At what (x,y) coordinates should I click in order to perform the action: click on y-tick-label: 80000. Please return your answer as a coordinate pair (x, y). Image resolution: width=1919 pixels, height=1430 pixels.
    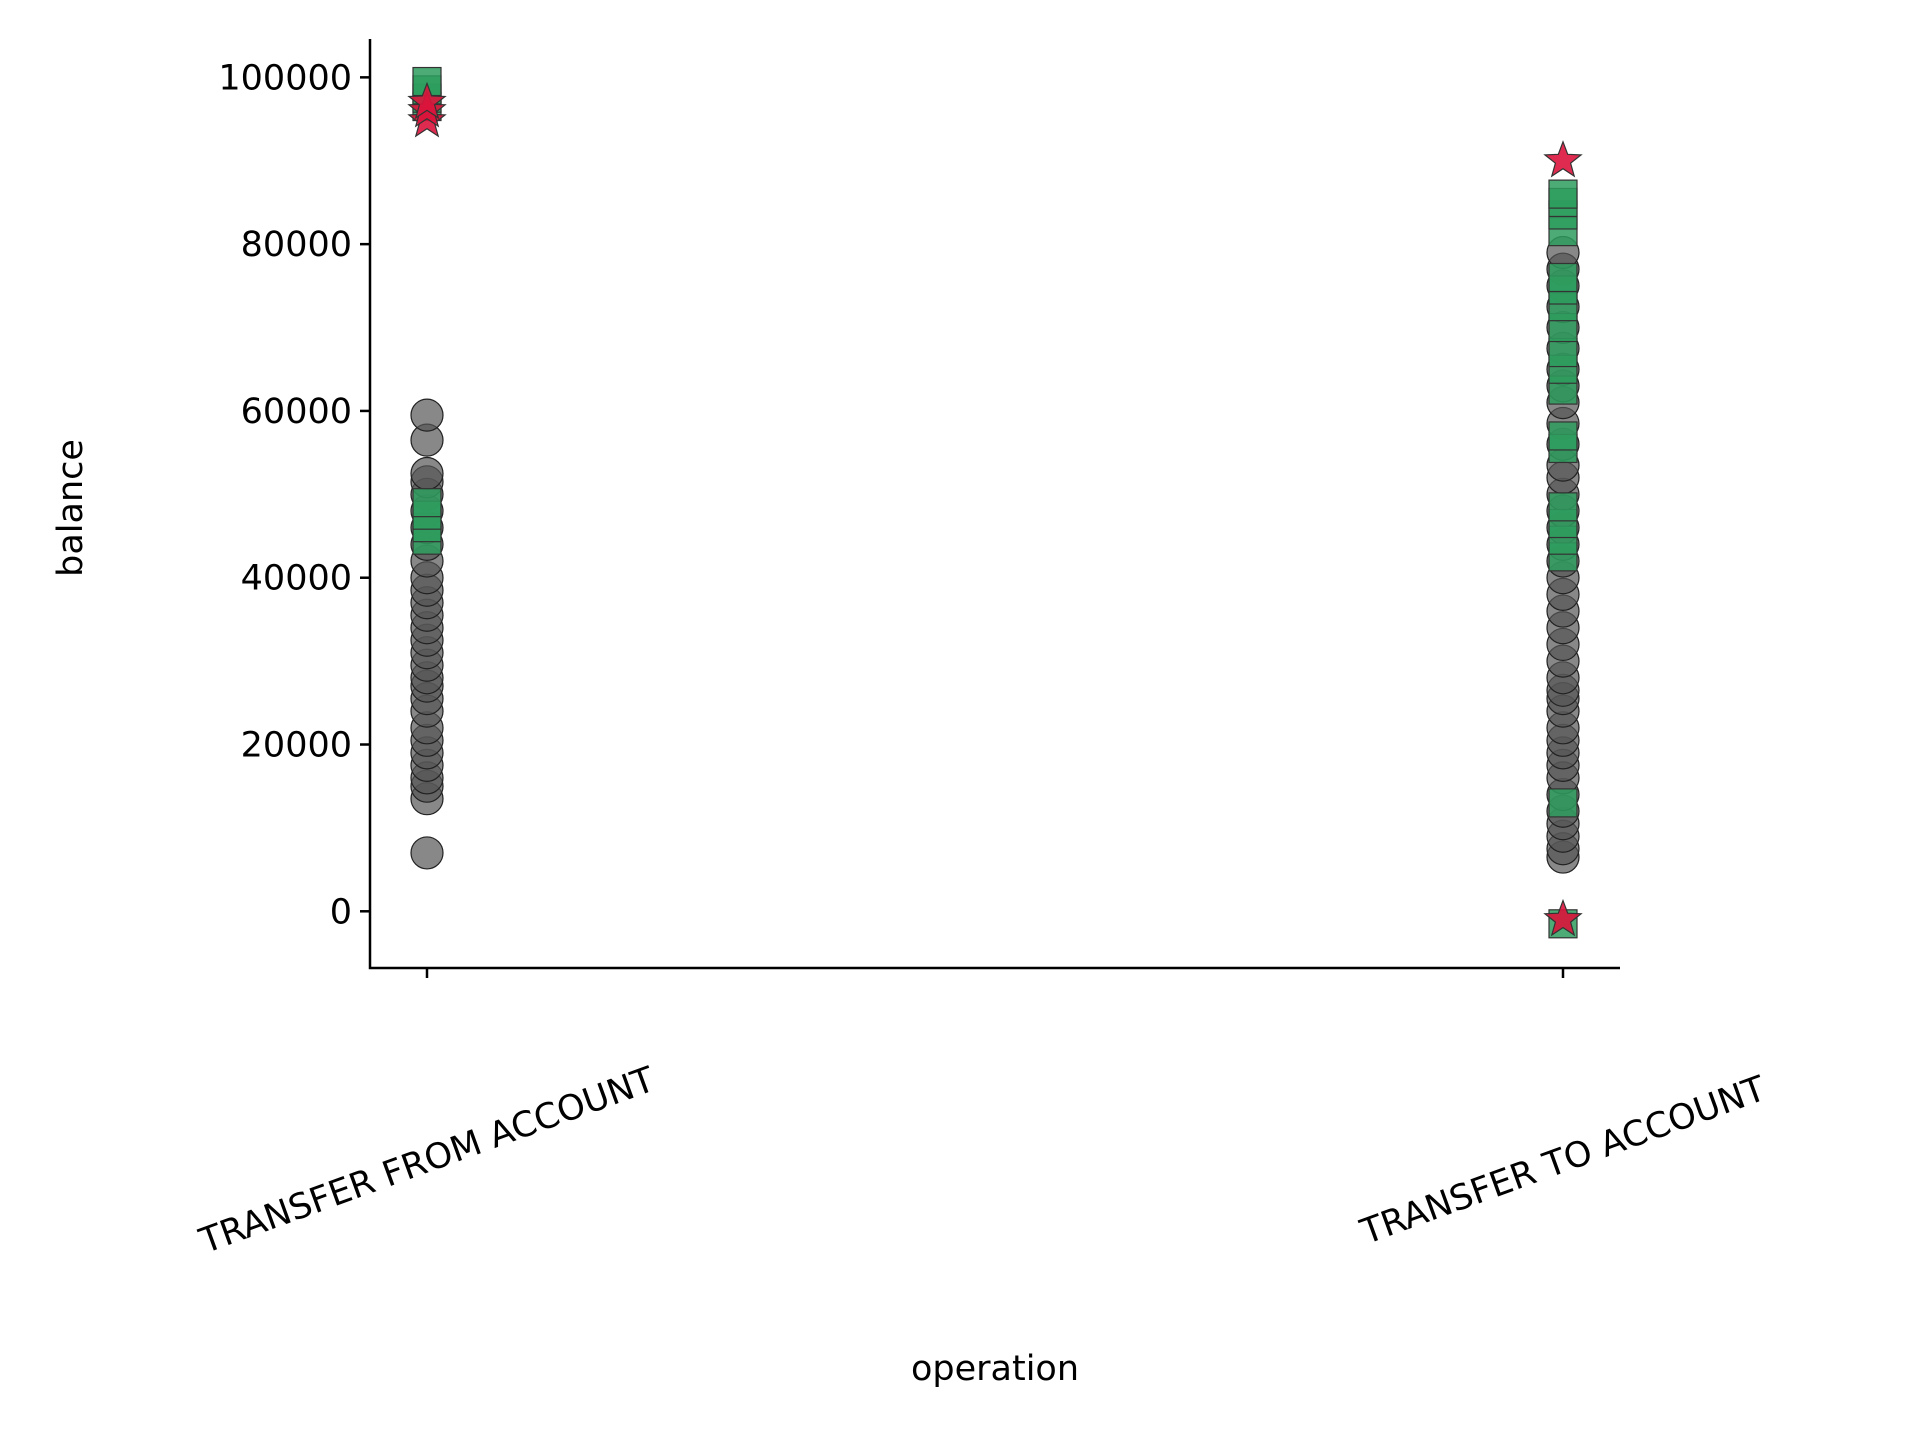
    Looking at the image, I should click on (296, 245).